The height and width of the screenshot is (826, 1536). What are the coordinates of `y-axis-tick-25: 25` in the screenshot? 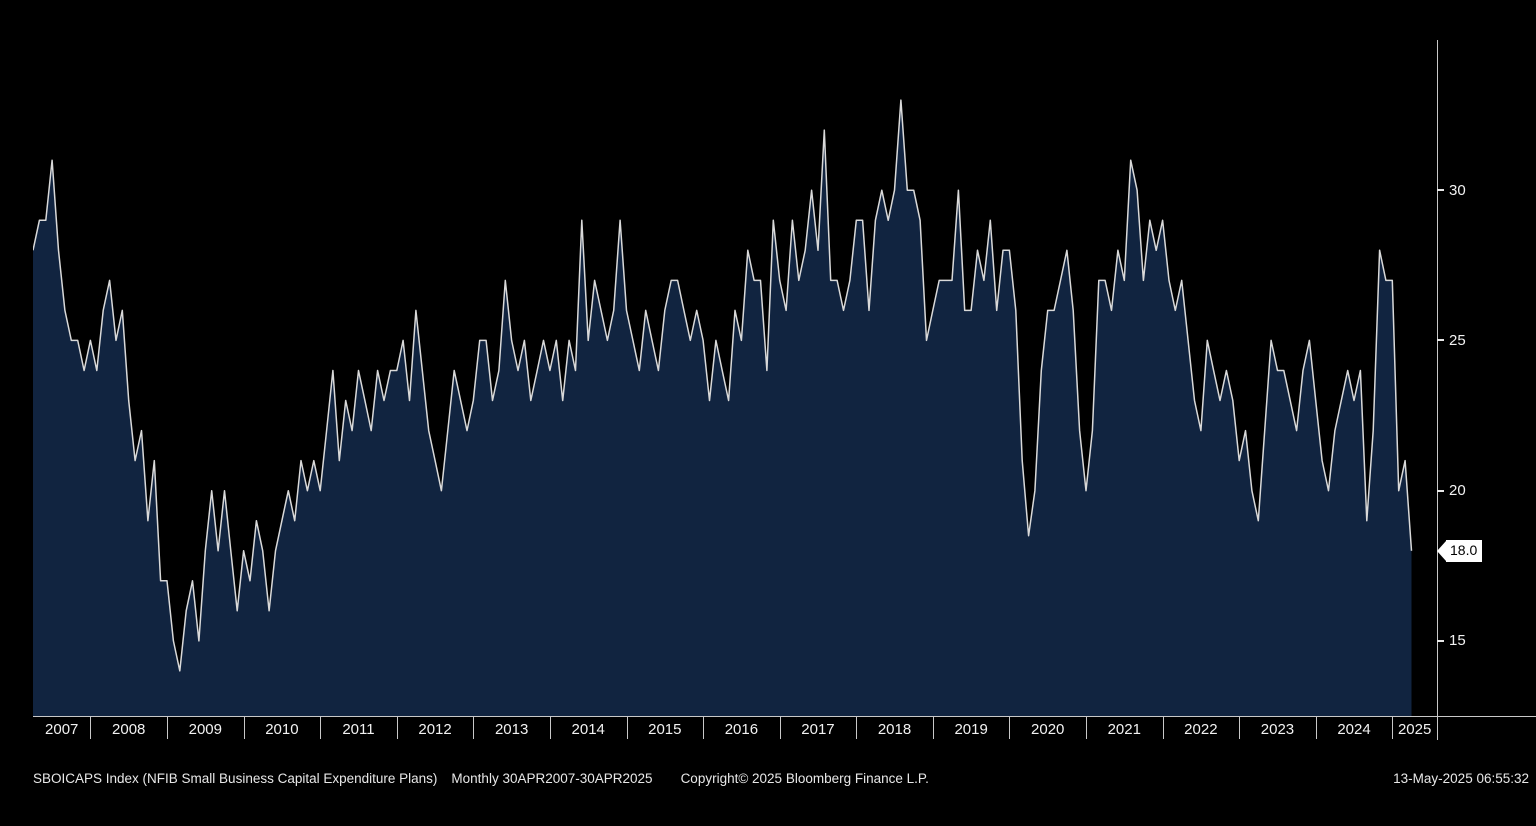 It's located at (1451, 340).